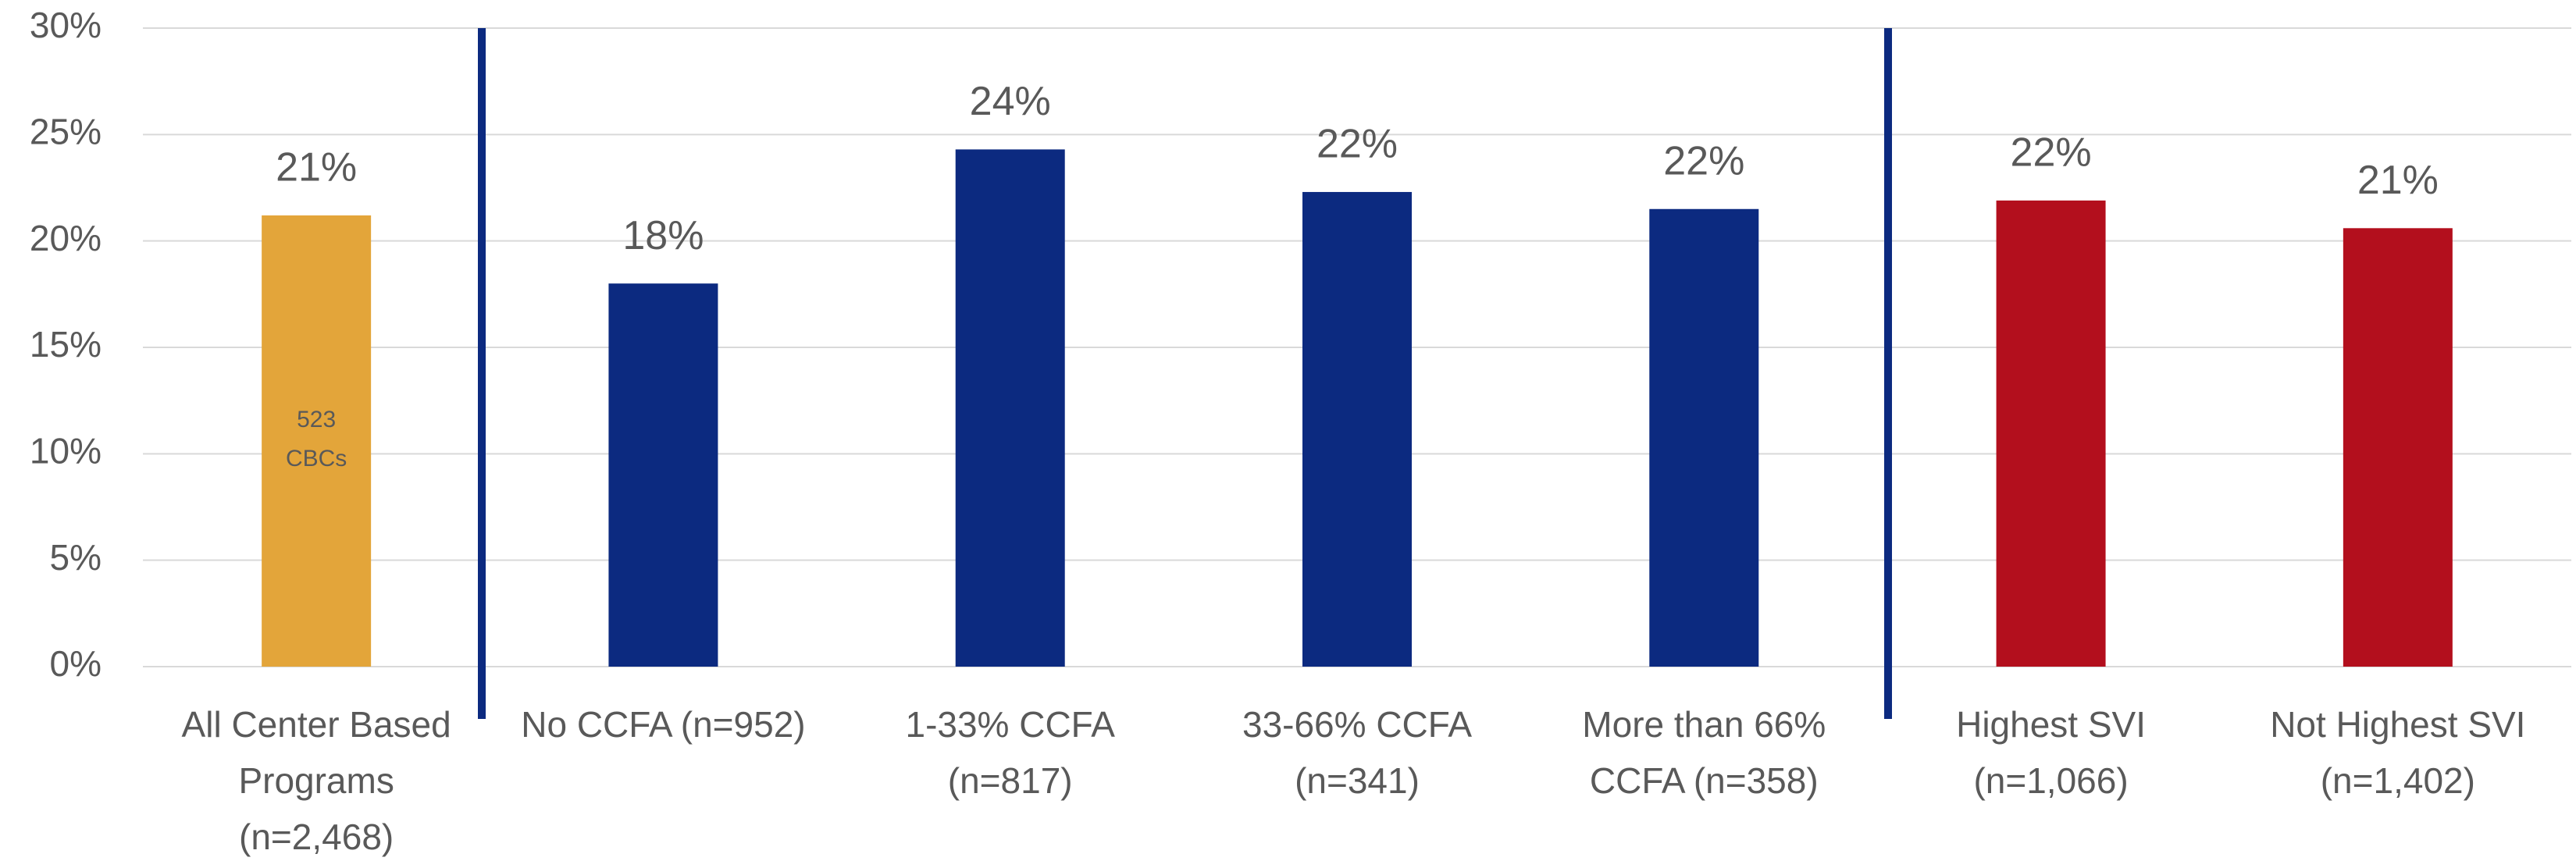  What do you see at coordinates (316, 419) in the screenshot?
I see `annotation: 523` at bounding box center [316, 419].